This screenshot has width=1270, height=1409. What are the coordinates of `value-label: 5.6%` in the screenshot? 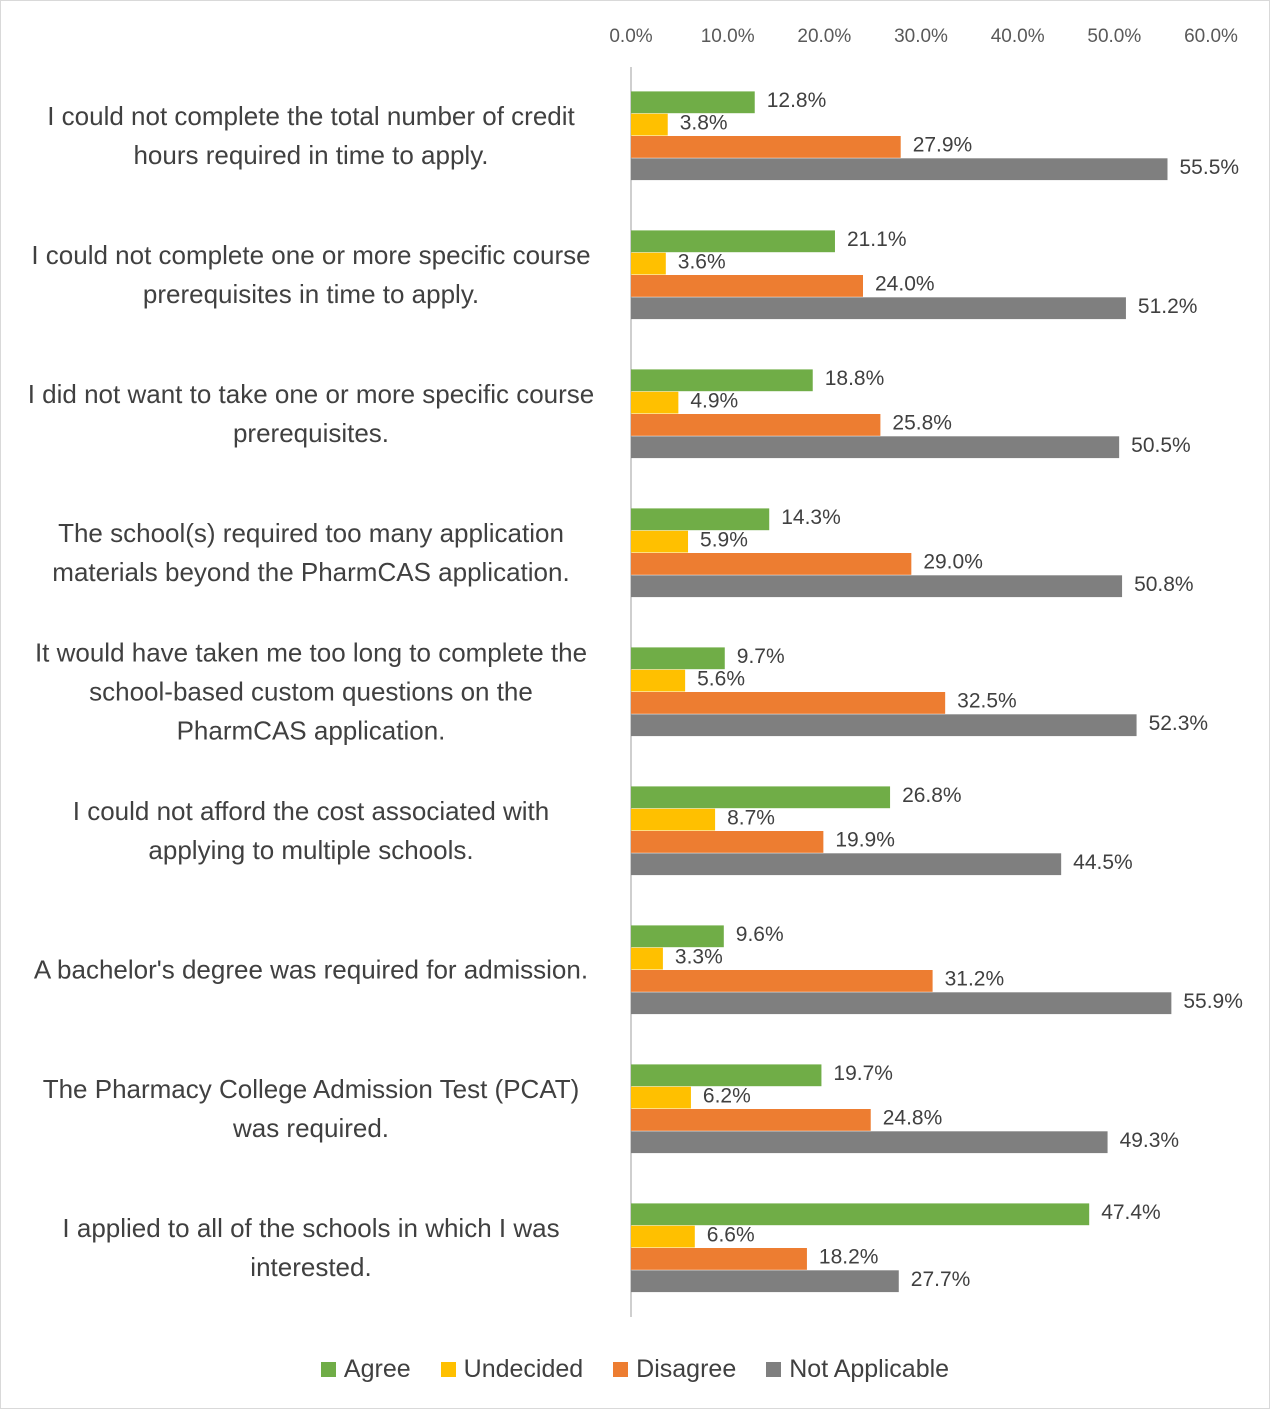 It's located at (721, 678).